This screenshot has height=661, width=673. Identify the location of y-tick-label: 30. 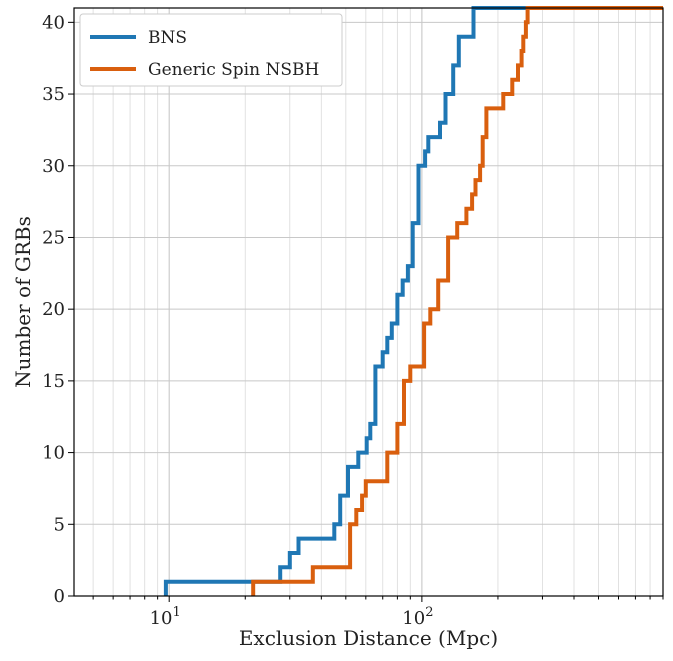
(53, 166).